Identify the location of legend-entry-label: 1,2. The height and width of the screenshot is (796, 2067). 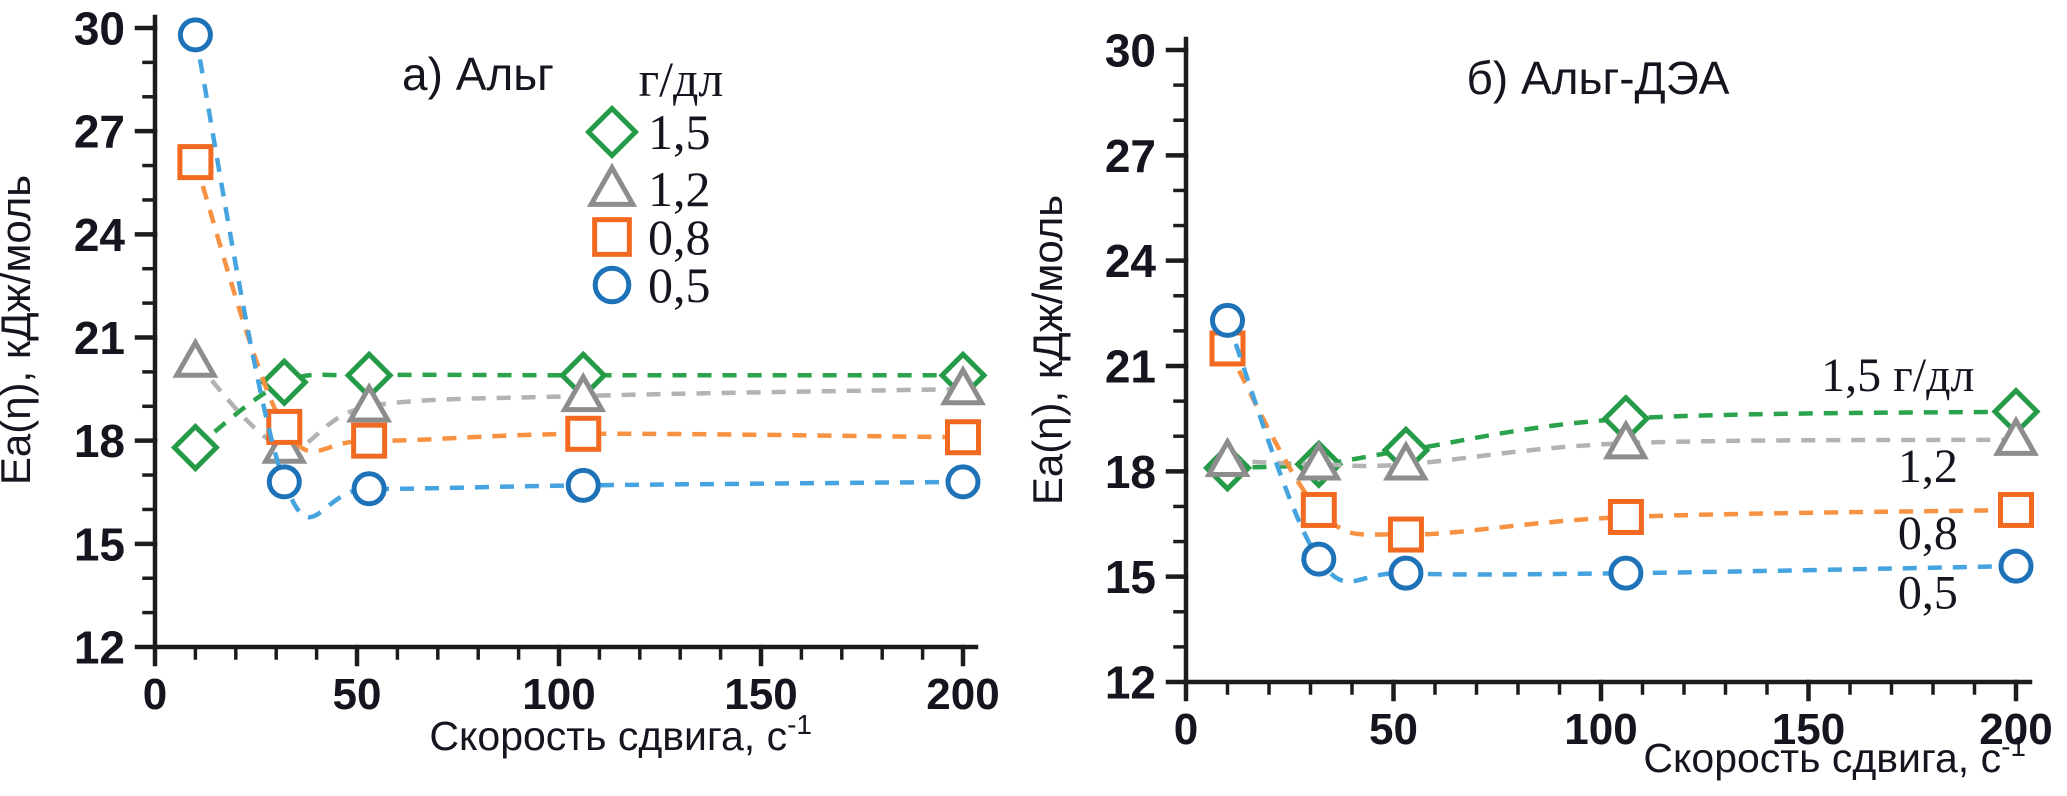
(679, 189).